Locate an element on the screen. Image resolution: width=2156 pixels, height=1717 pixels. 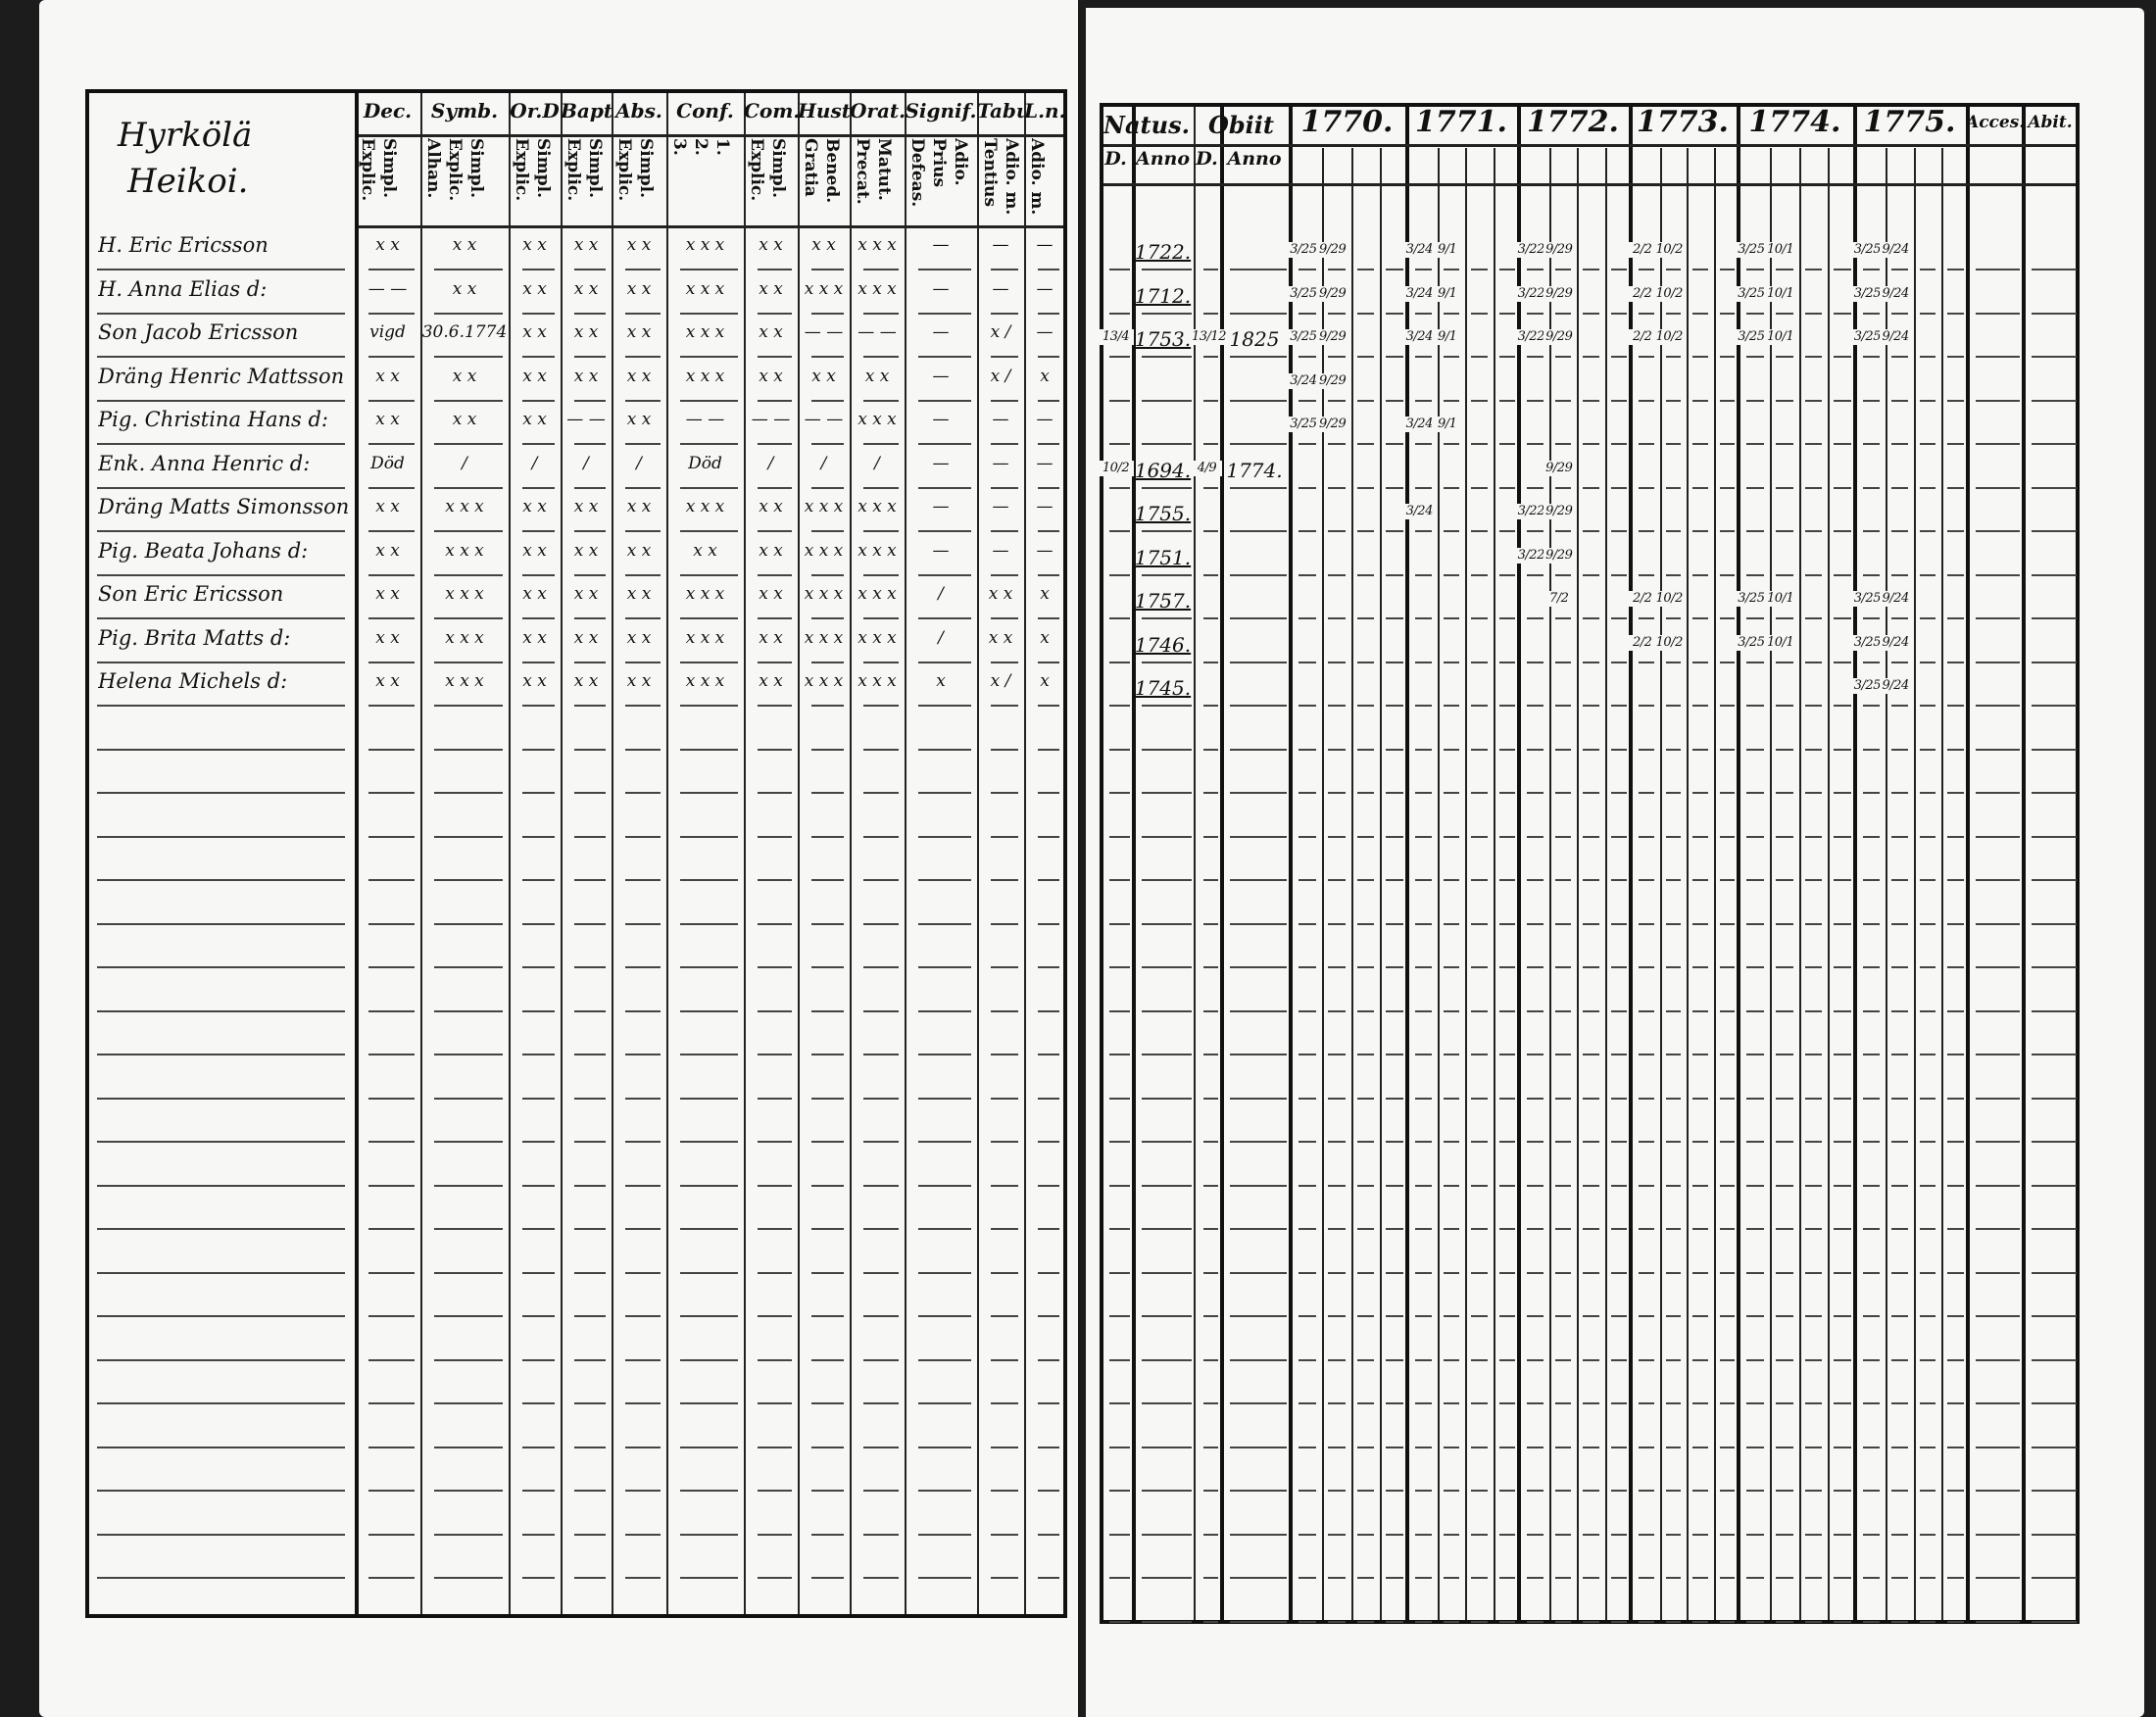
subcolumn-divider is located at coordinates (1688, 884).